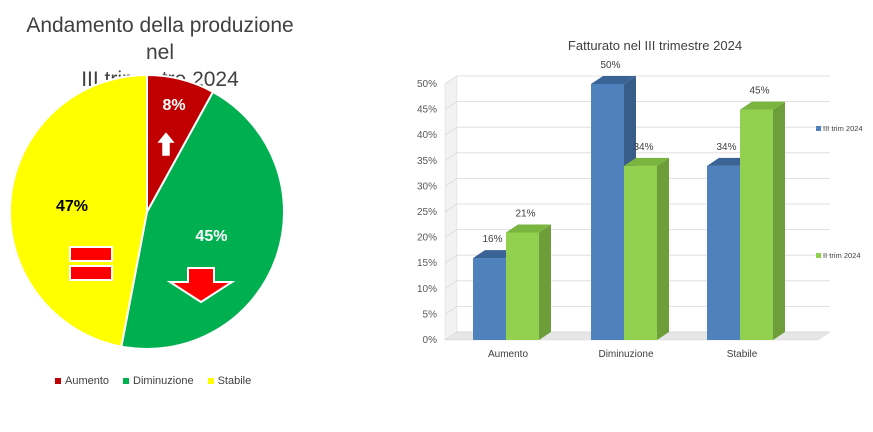 The width and height of the screenshot is (873, 432). What do you see at coordinates (427, 186) in the screenshot?
I see `y-tick-label: 30%` at bounding box center [427, 186].